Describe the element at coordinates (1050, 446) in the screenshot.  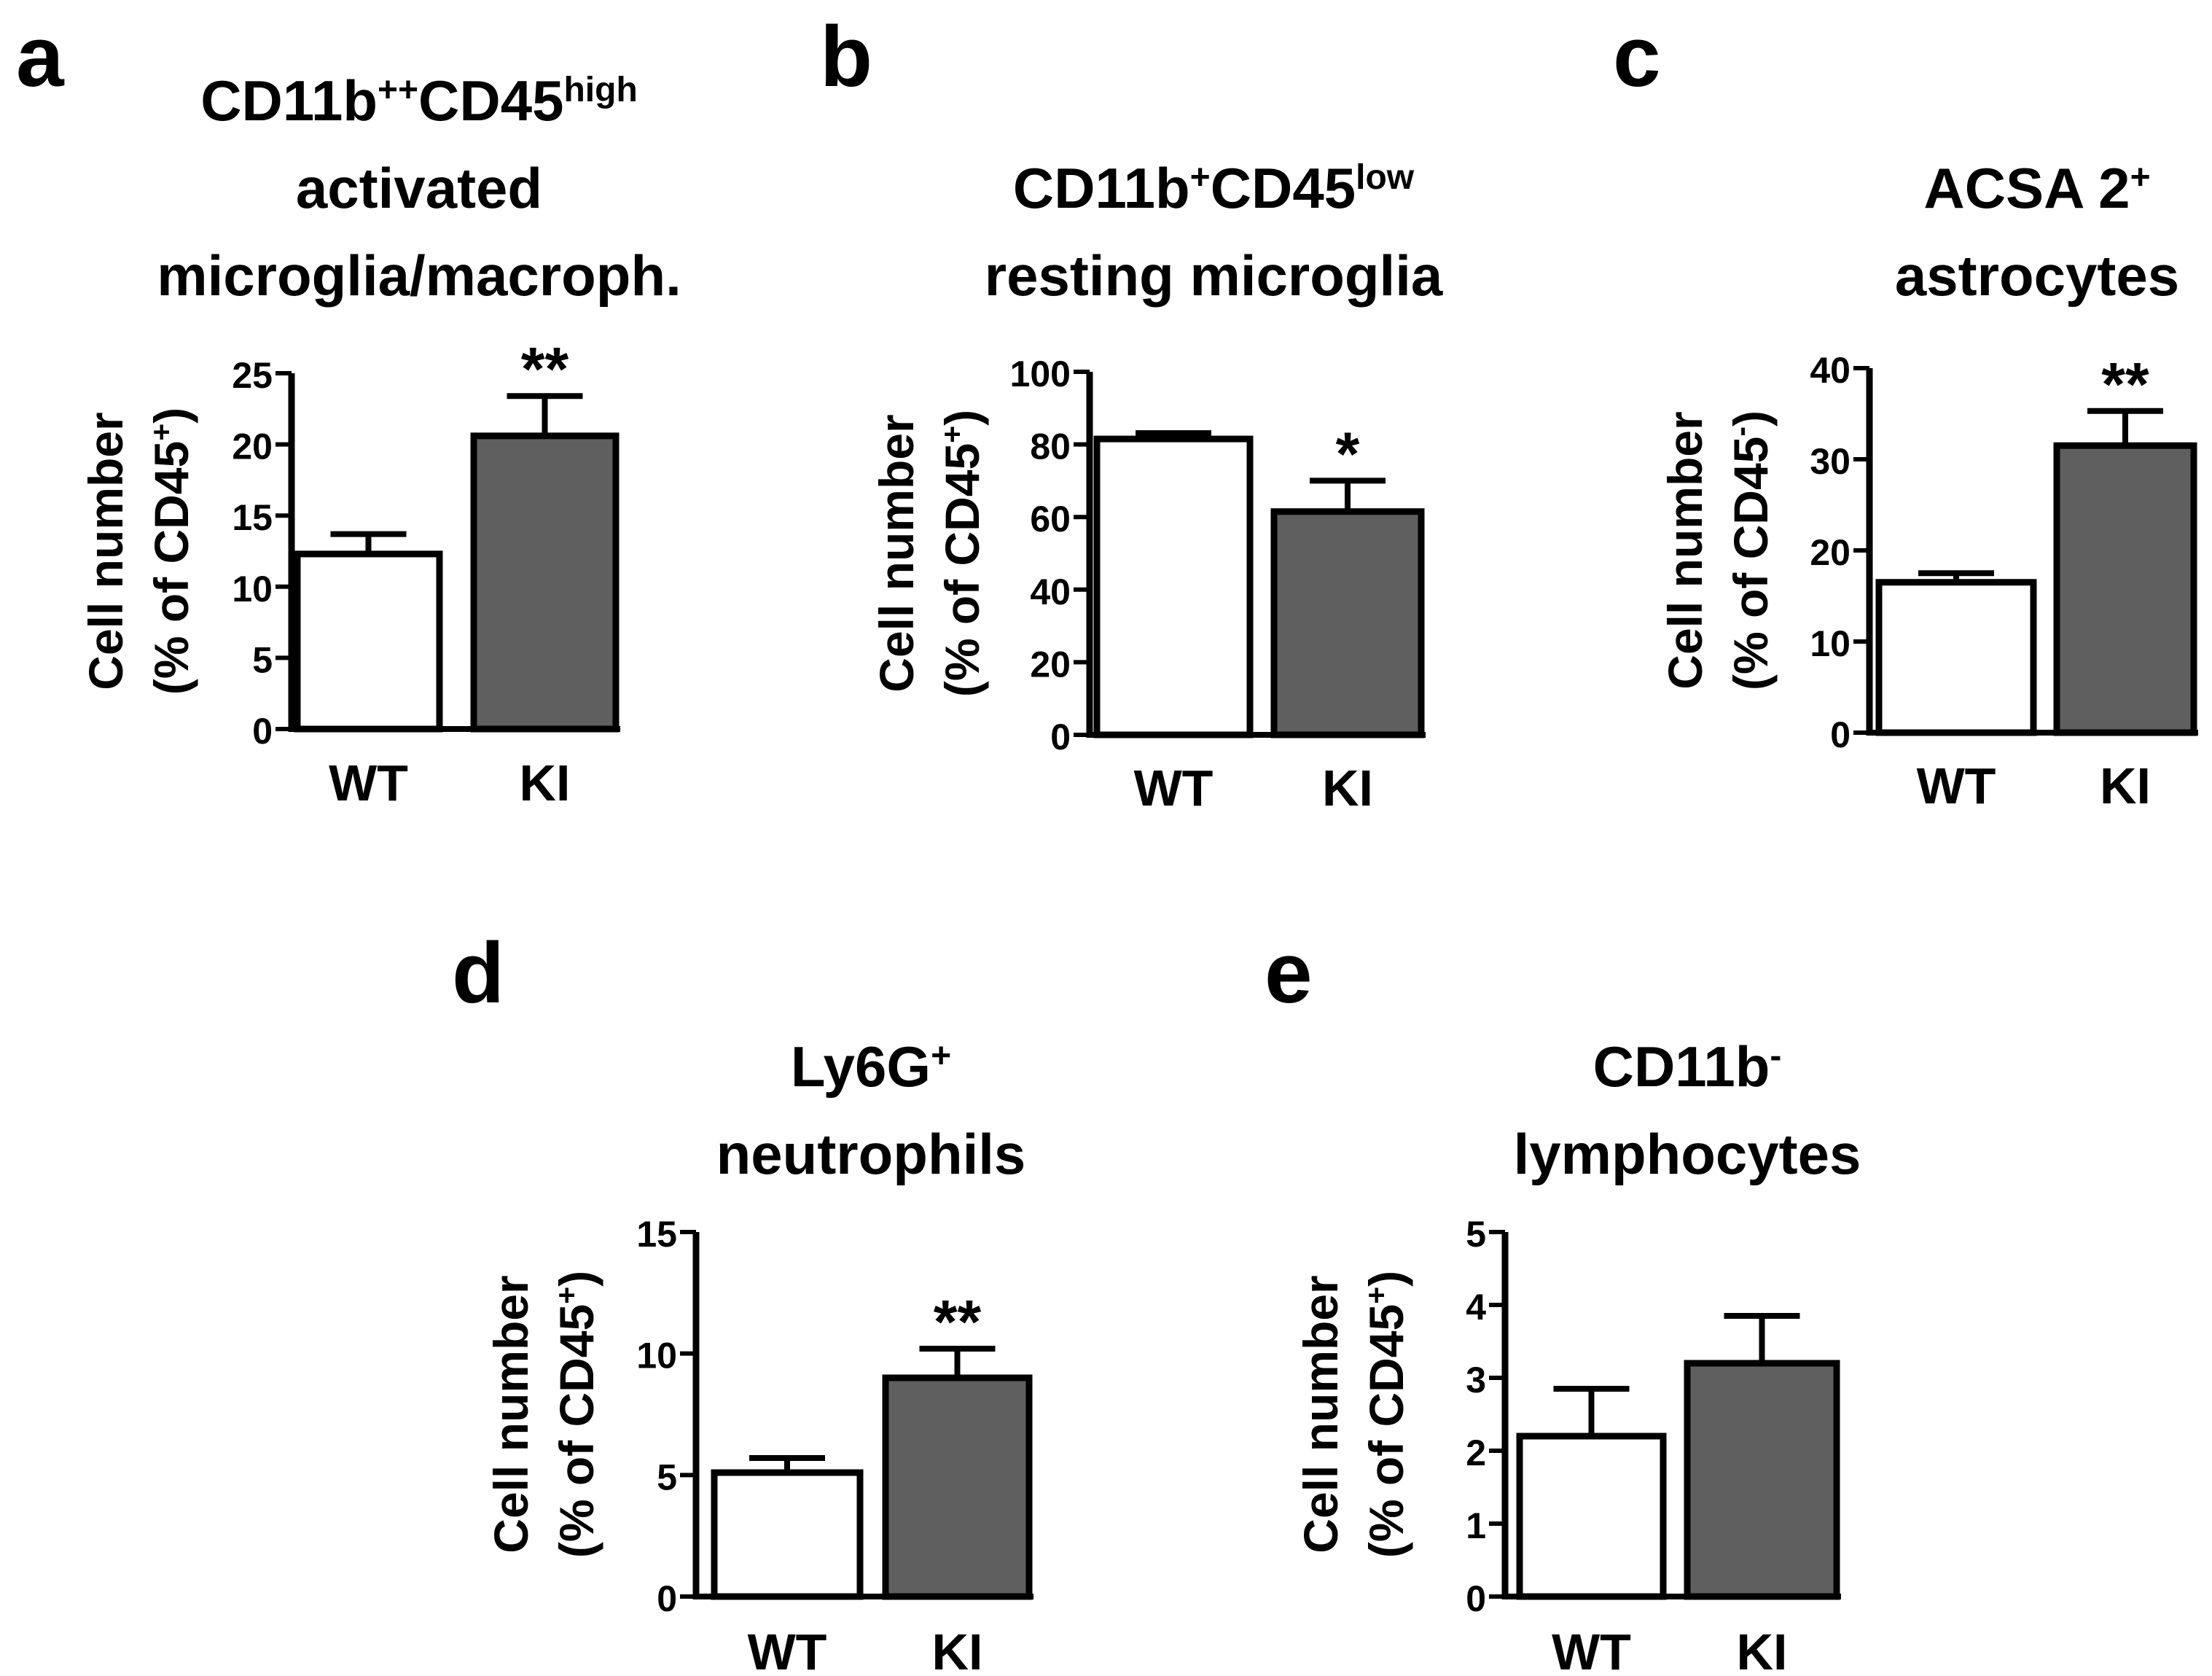
I see `y-tick-label: 80` at that location.